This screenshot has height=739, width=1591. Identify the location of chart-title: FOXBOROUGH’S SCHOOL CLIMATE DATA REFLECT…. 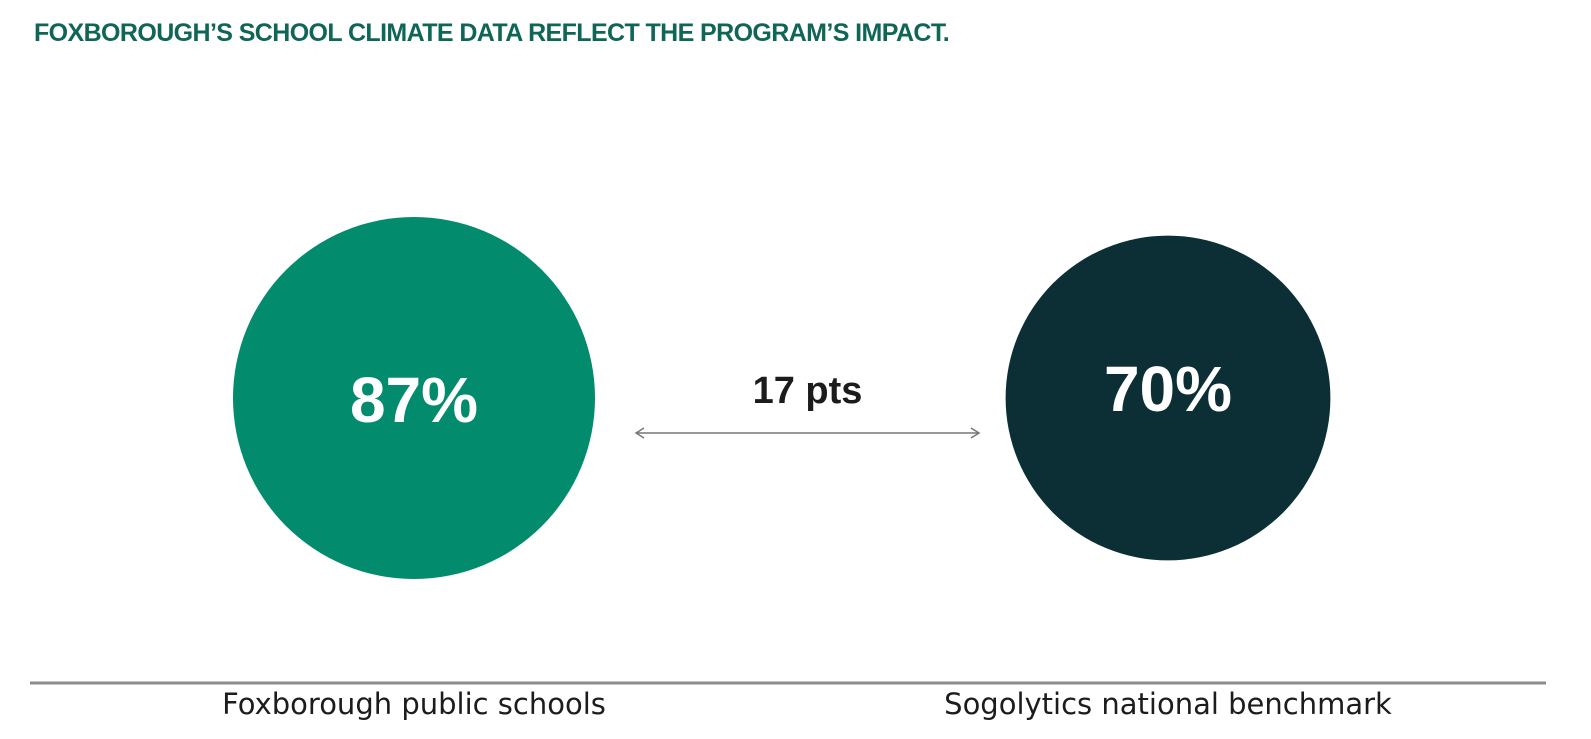
(492, 33).